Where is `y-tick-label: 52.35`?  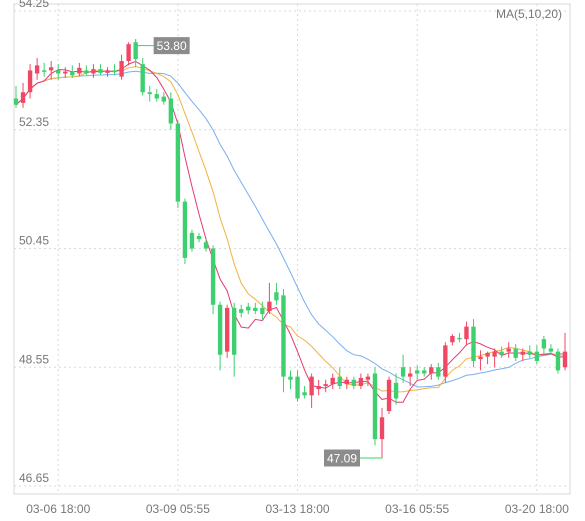
y-tick-label: 52.35 is located at coordinates (34, 122).